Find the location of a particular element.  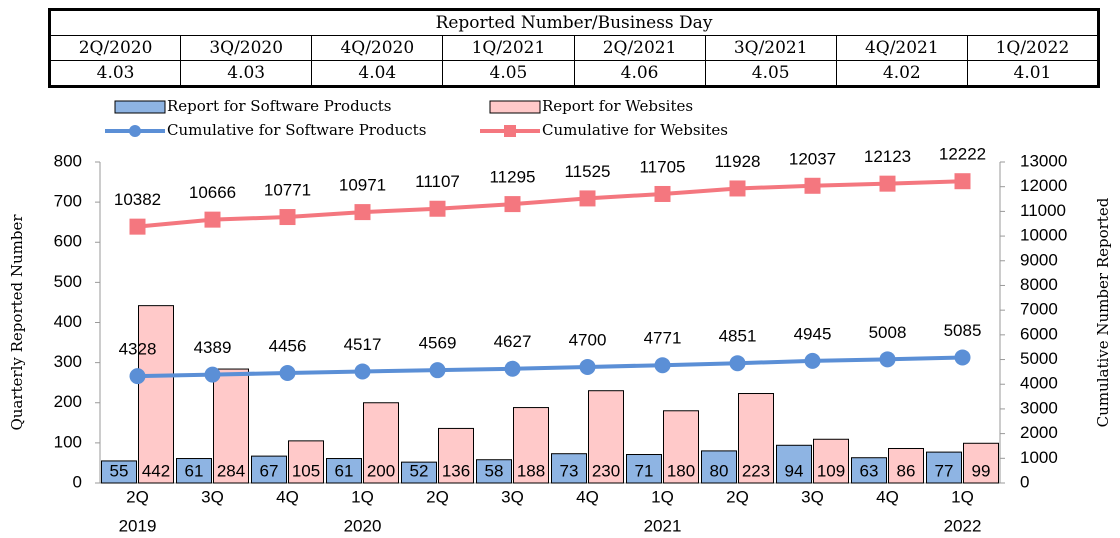

y-tick-label: 800 is located at coordinates (68, 160).